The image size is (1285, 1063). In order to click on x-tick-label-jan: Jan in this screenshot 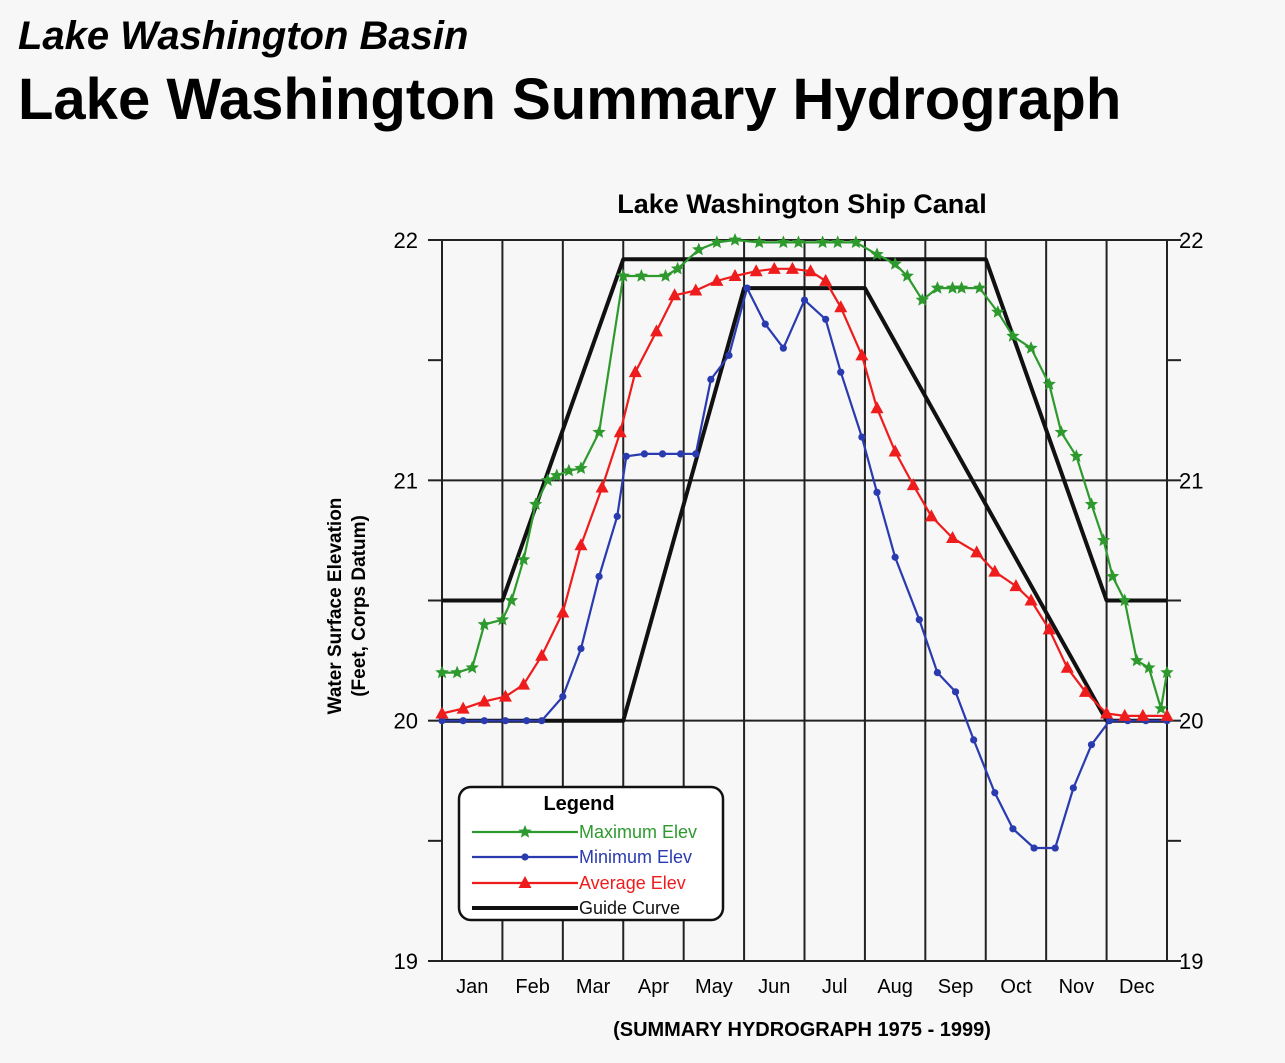, I will do `click(472, 987)`.